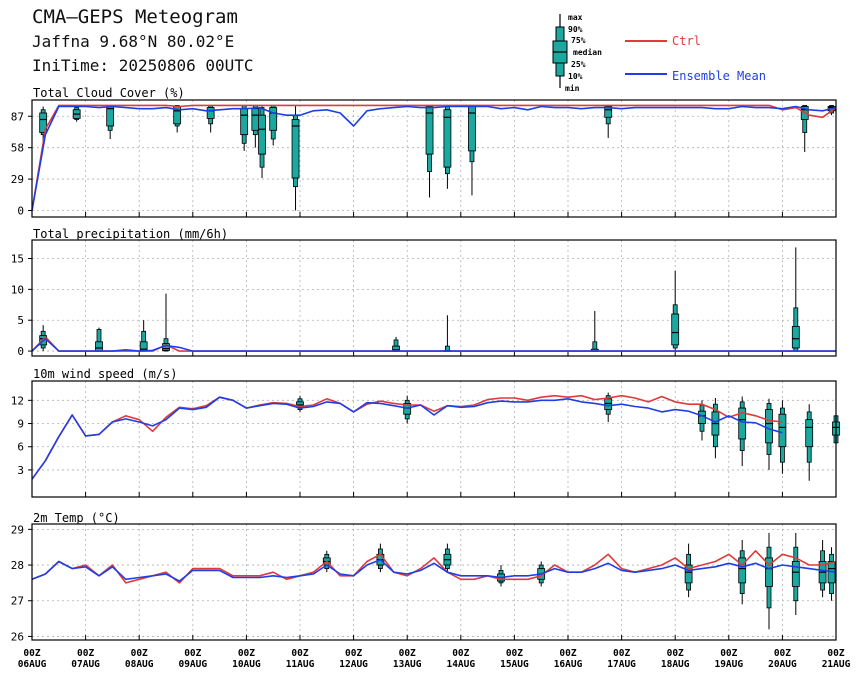 The height and width of the screenshot is (679, 860). Describe the element at coordinates (17, 601) in the screenshot. I see `y-tick-label: 27` at that location.